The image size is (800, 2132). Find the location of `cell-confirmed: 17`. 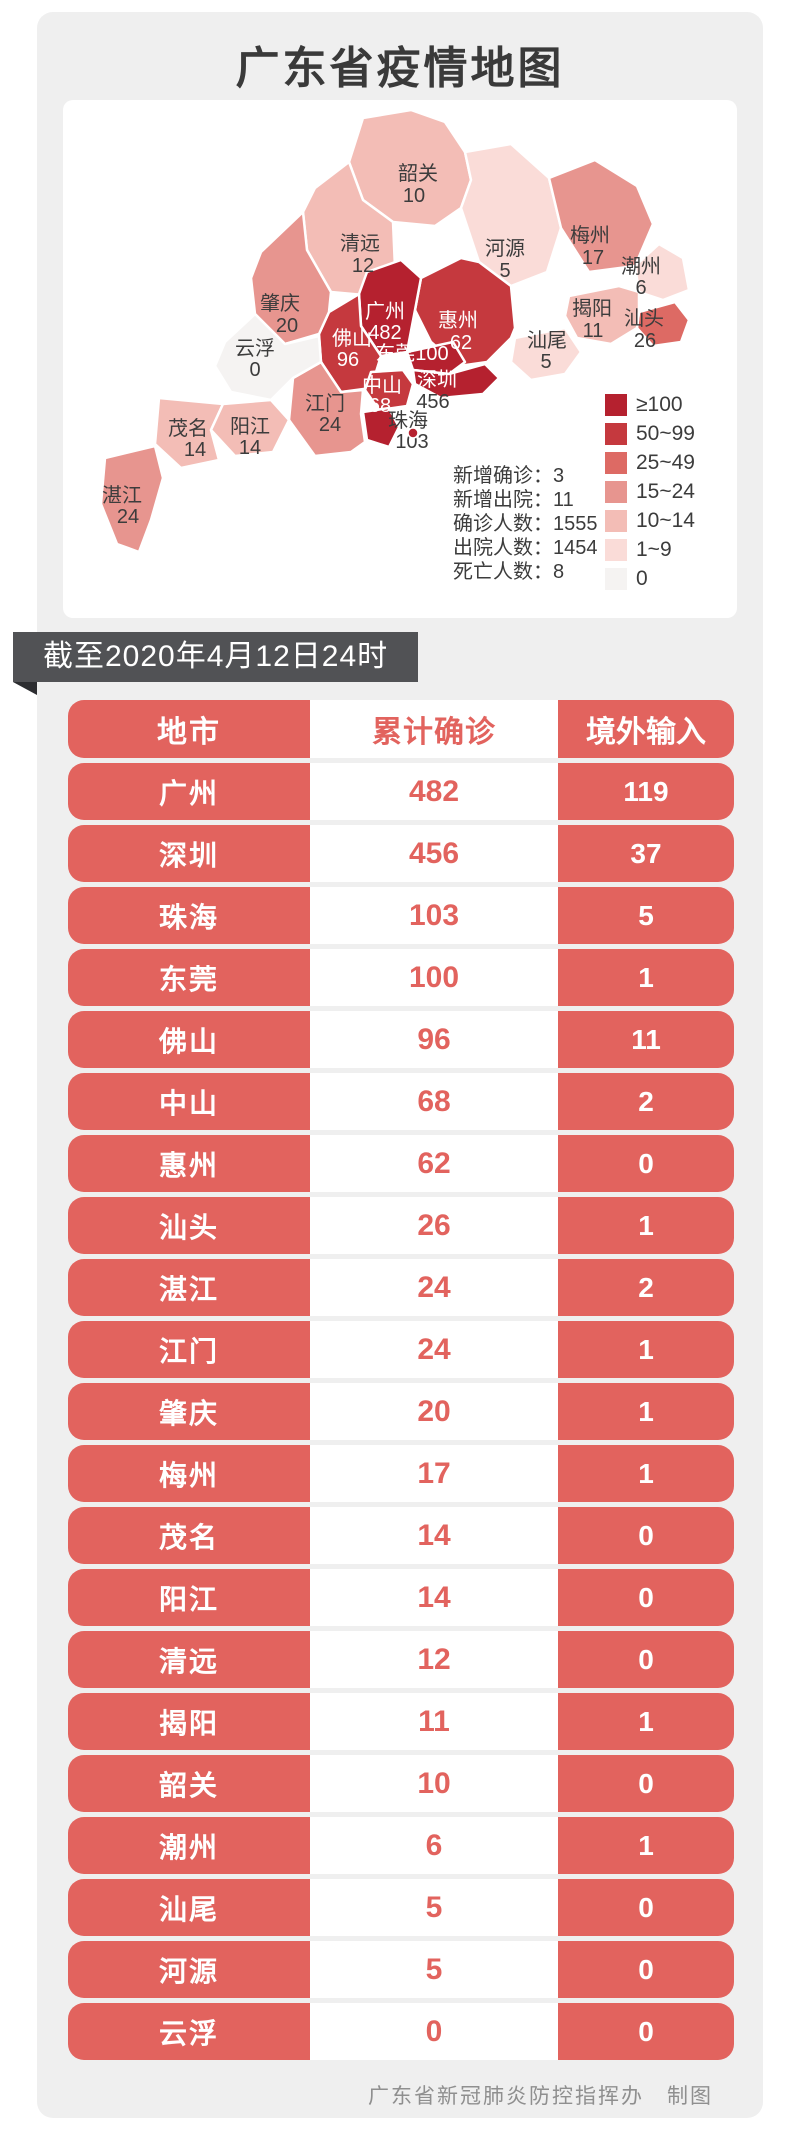

cell-confirmed: 17 is located at coordinates (434, 1473).